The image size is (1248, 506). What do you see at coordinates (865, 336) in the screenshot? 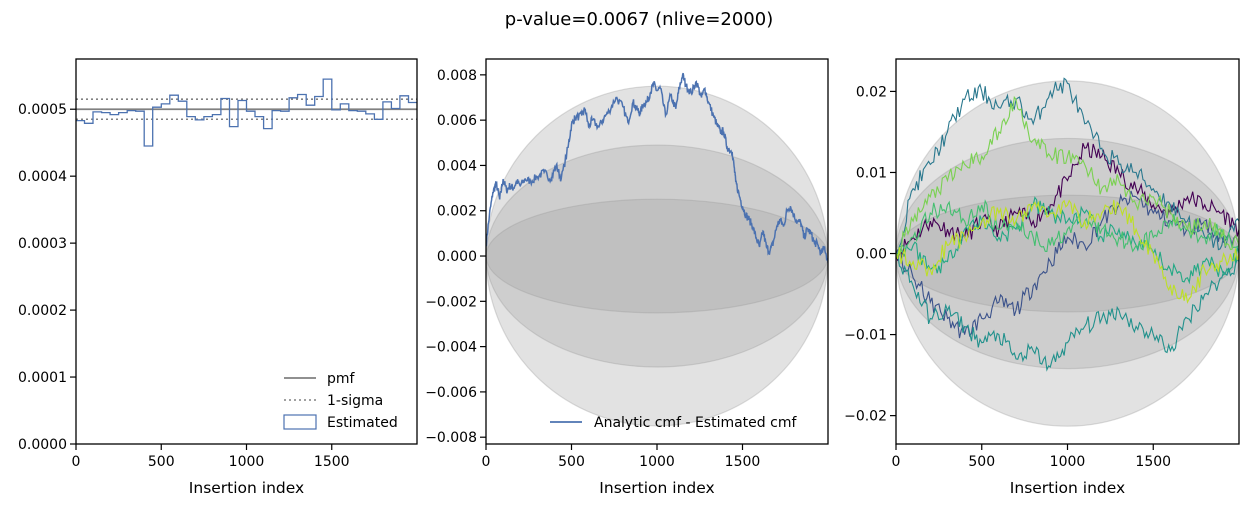
I see `y-tick-label: −0.01` at bounding box center [865, 336].